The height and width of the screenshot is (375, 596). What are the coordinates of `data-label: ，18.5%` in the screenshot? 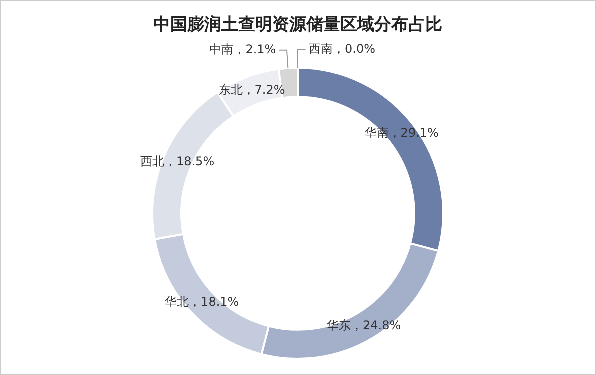 It's located at (189, 161).